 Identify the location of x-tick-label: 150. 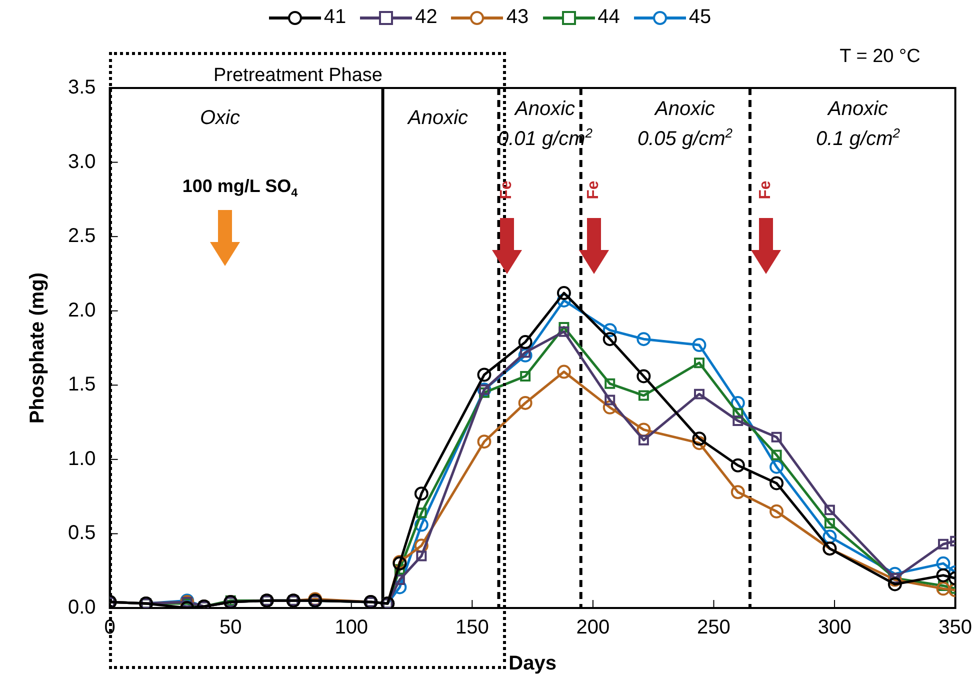
(472, 627).